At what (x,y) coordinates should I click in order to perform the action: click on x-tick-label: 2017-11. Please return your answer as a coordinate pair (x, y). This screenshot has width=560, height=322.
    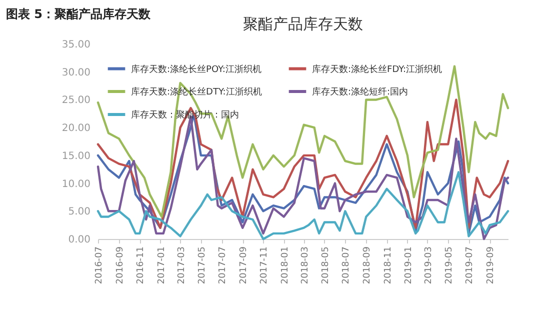
    Looking at the image, I should click on (265, 265).